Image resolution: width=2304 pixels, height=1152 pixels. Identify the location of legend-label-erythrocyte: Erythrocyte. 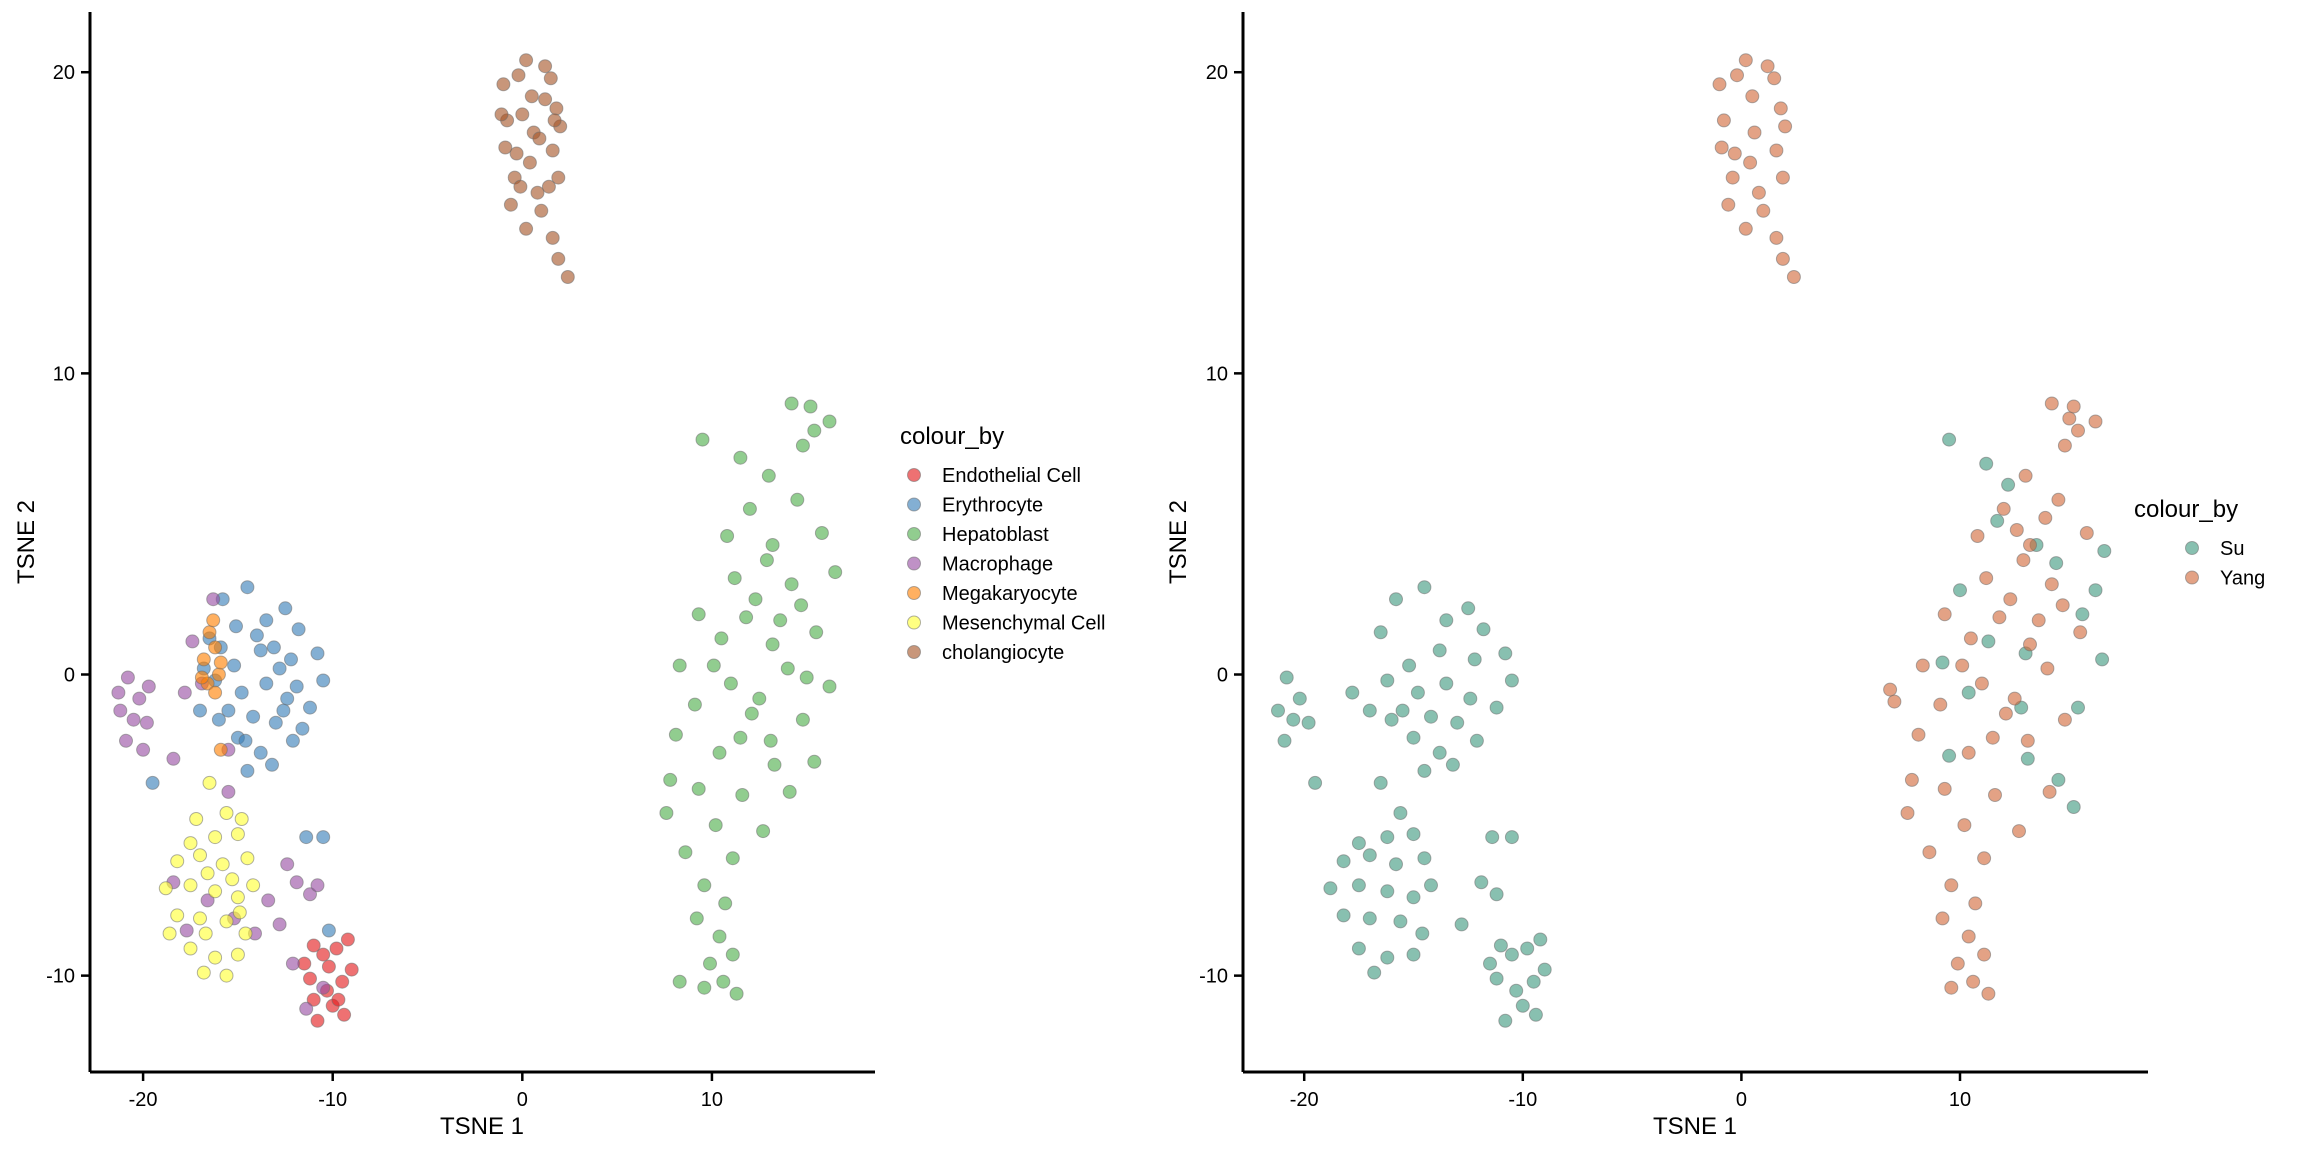
(992, 506).